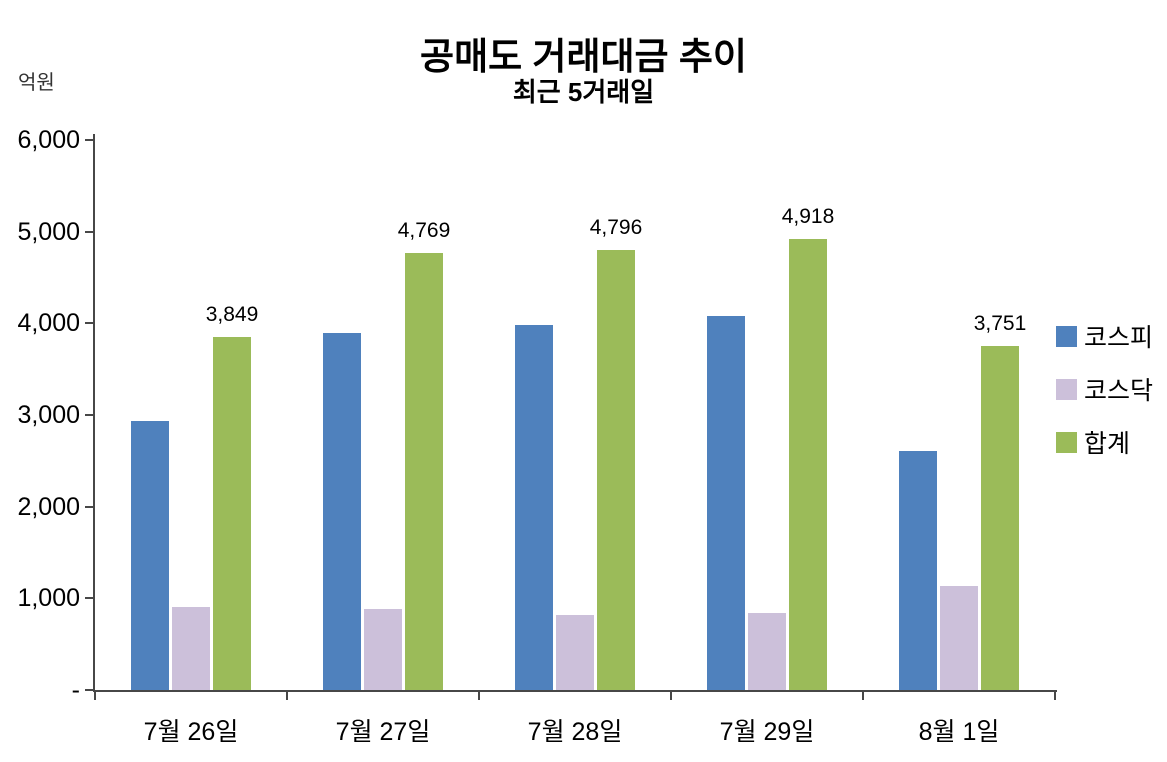 This screenshot has width=1167, height=762. What do you see at coordinates (575, 691) in the screenshot?
I see `x-axis-line` at bounding box center [575, 691].